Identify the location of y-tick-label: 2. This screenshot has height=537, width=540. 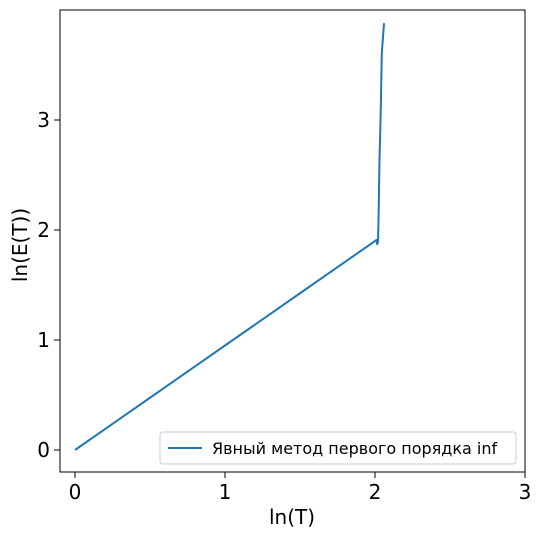
(43, 230).